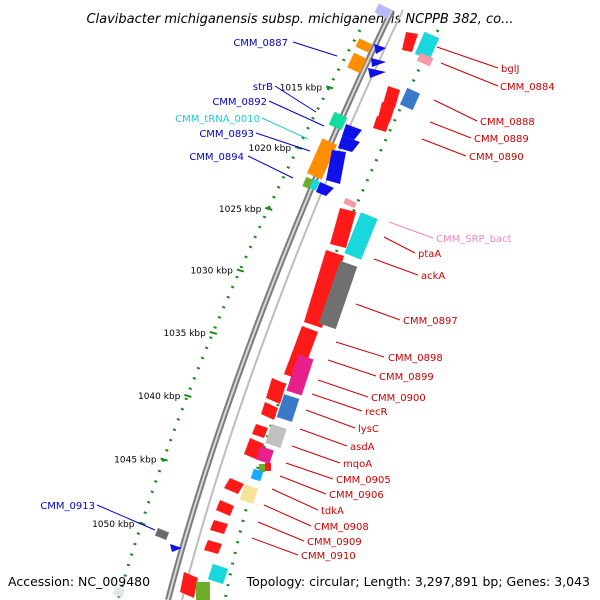 This screenshot has width=600, height=600. Describe the element at coordinates (263, 87) in the screenshot. I see `gene-label: strB` at that location.